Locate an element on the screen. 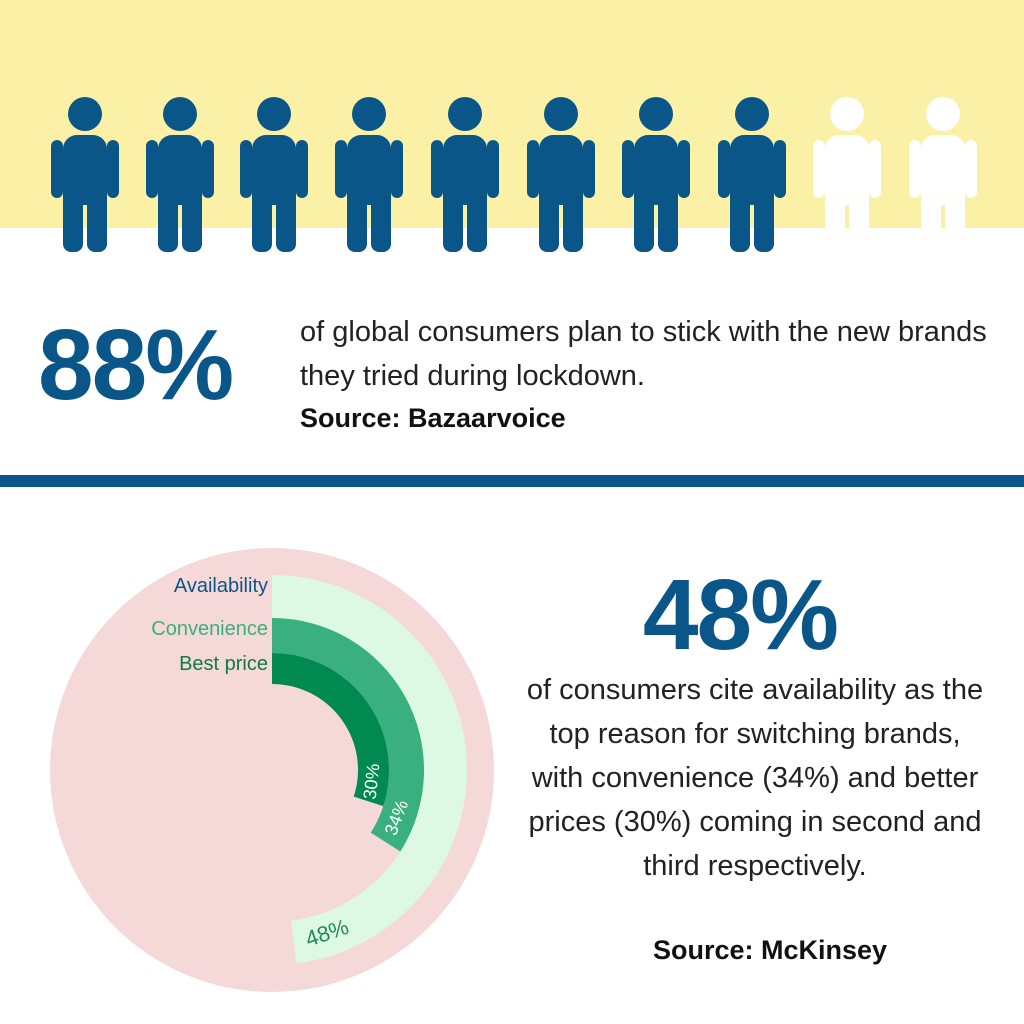 The height and width of the screenshot is (1024, 1024). value-label: 30% is located at coordinates (372, 781).